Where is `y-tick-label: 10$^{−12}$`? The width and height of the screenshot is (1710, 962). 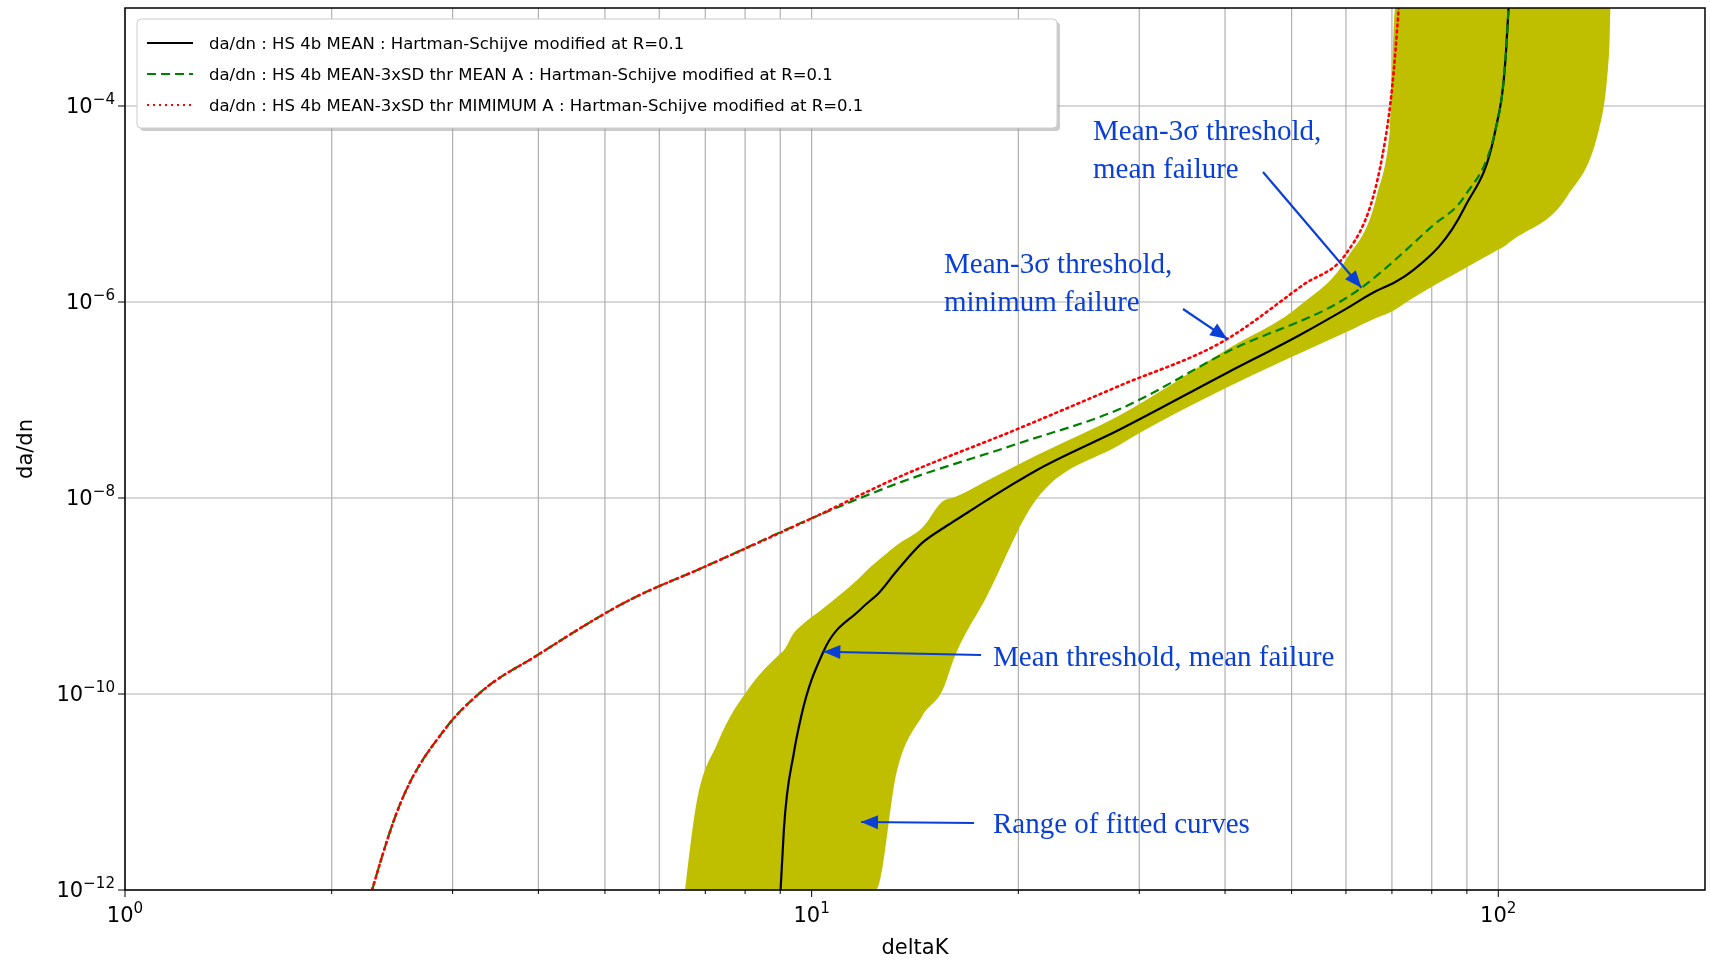 y-tick-label: 10$^{−12}$ is located at coordinates (85, 888).